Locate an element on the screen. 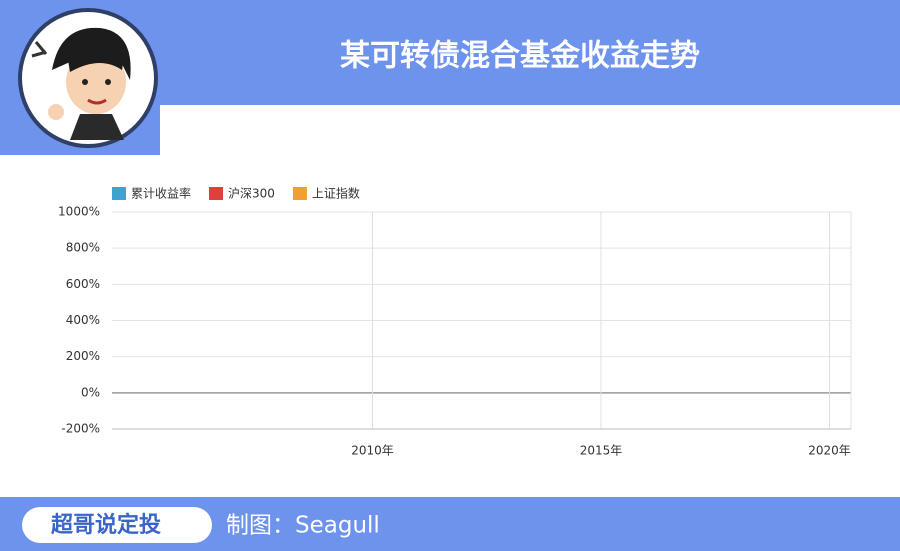 The width and height of the screenshot is (900, 551). y-tick-label: 200% is located at coordinates (83, 356).